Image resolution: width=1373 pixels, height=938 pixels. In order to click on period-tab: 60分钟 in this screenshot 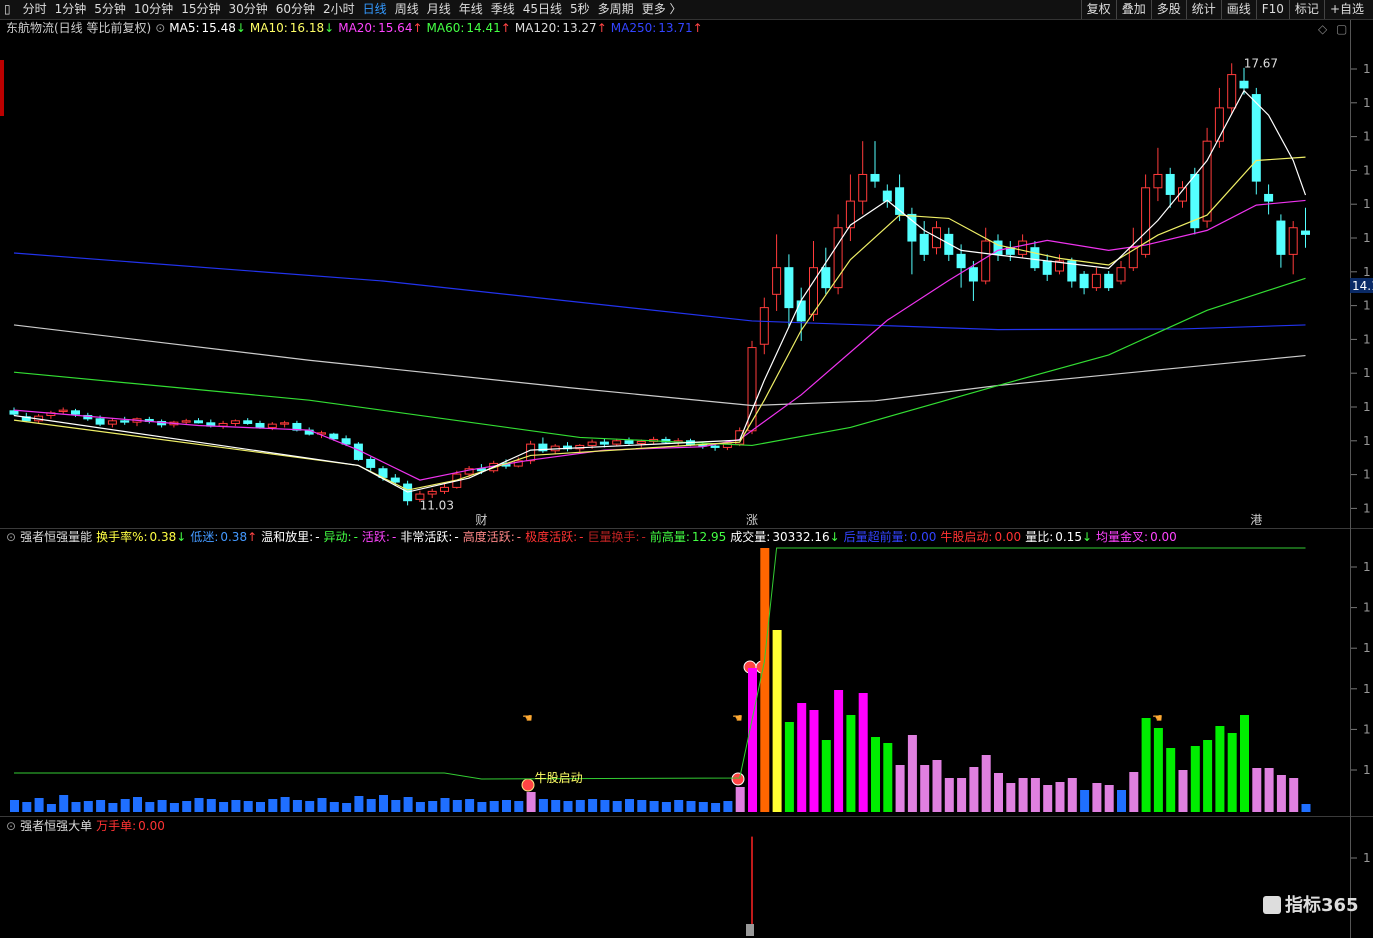, I will do `click(295, 9)`.